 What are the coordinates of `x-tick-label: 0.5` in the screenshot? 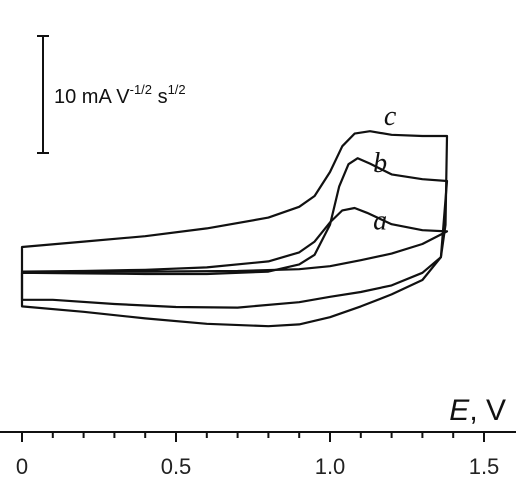 It's located at (176, 466).